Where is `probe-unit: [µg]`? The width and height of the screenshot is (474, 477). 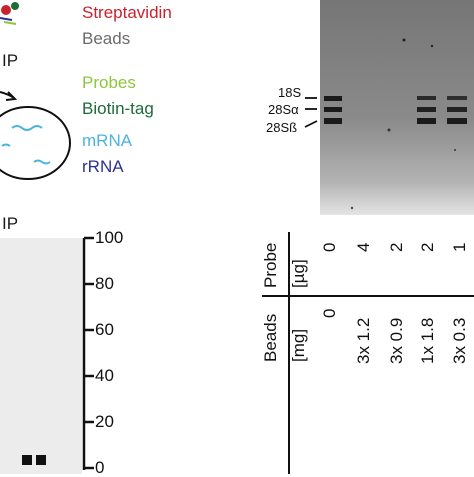 probe-unit: [µg] is located at coordinates (298, 273).